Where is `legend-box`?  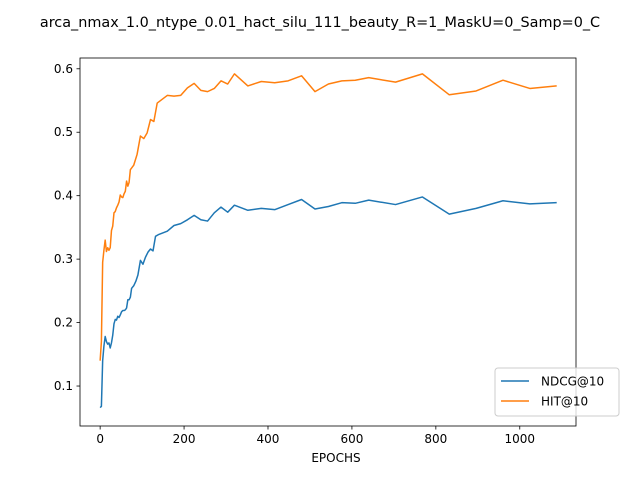
legend-box is located at coordinates (557, 392).